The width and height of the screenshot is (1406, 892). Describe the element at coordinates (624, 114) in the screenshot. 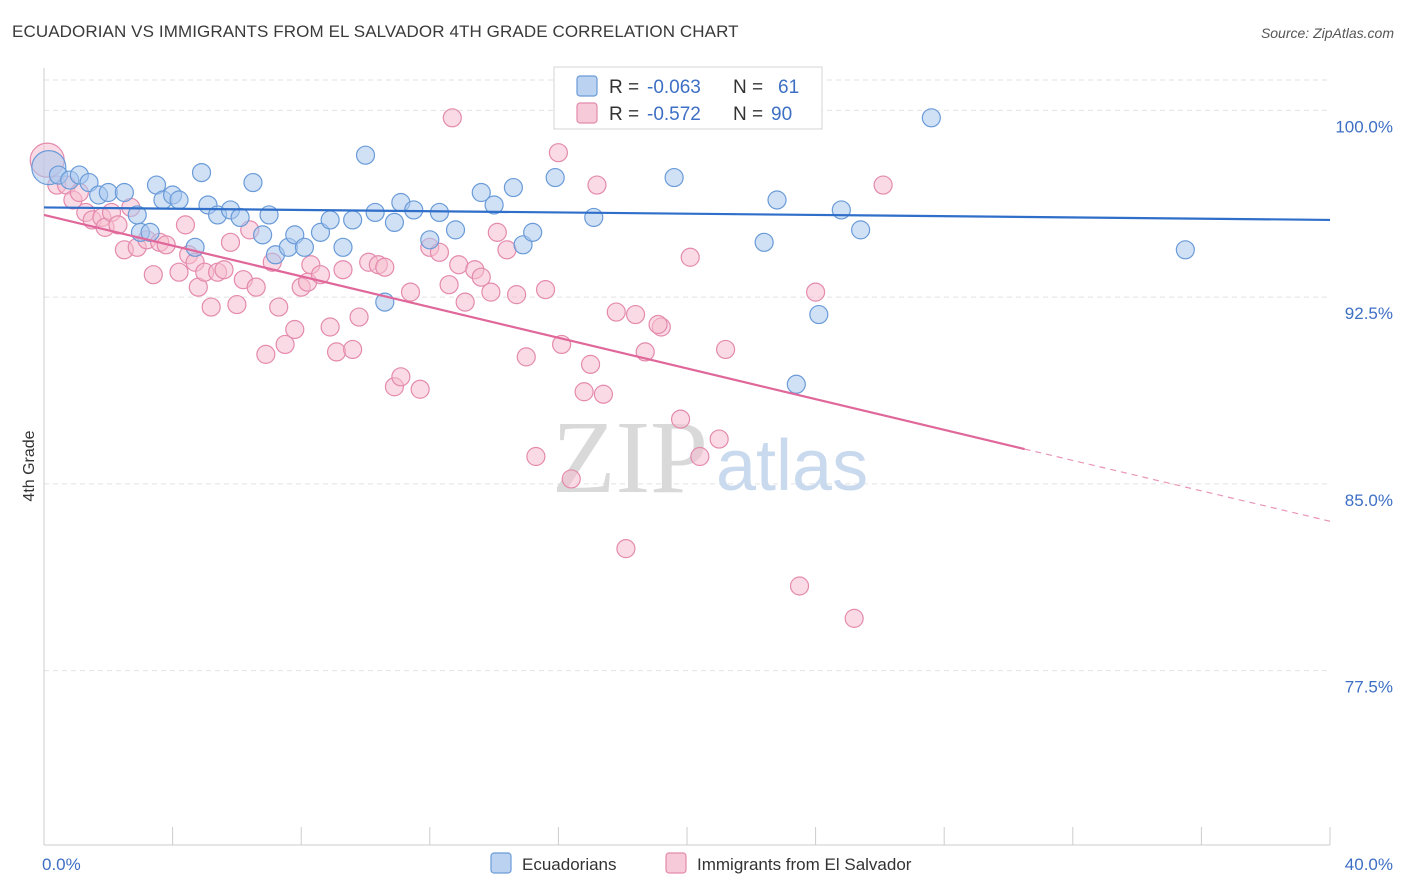

I see `stats-pink-r-label: R =` at that location.